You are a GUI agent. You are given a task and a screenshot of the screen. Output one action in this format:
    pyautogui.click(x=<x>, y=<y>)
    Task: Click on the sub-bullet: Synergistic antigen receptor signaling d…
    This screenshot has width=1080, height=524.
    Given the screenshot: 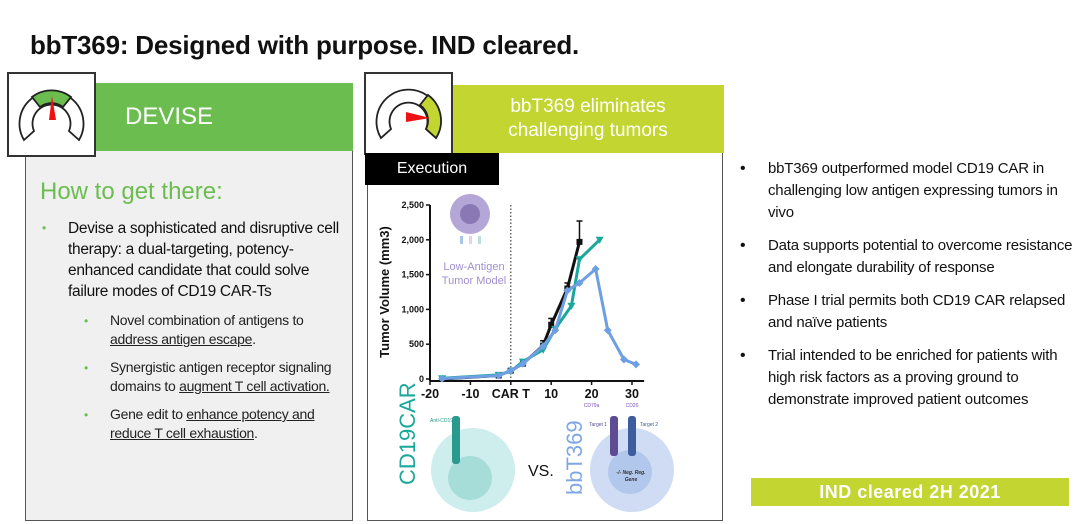 What is the action you would take?
    pyautogui.click(x=221, y=376)
    